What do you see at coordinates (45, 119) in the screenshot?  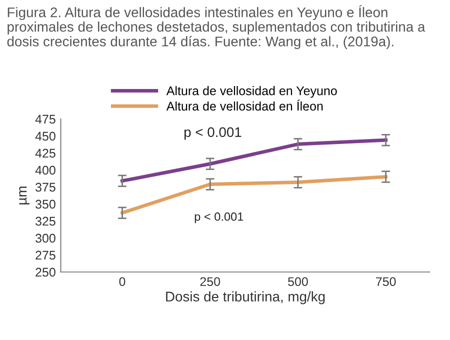 I see `y-tick-label: 475` at bounding box center [45, 119].